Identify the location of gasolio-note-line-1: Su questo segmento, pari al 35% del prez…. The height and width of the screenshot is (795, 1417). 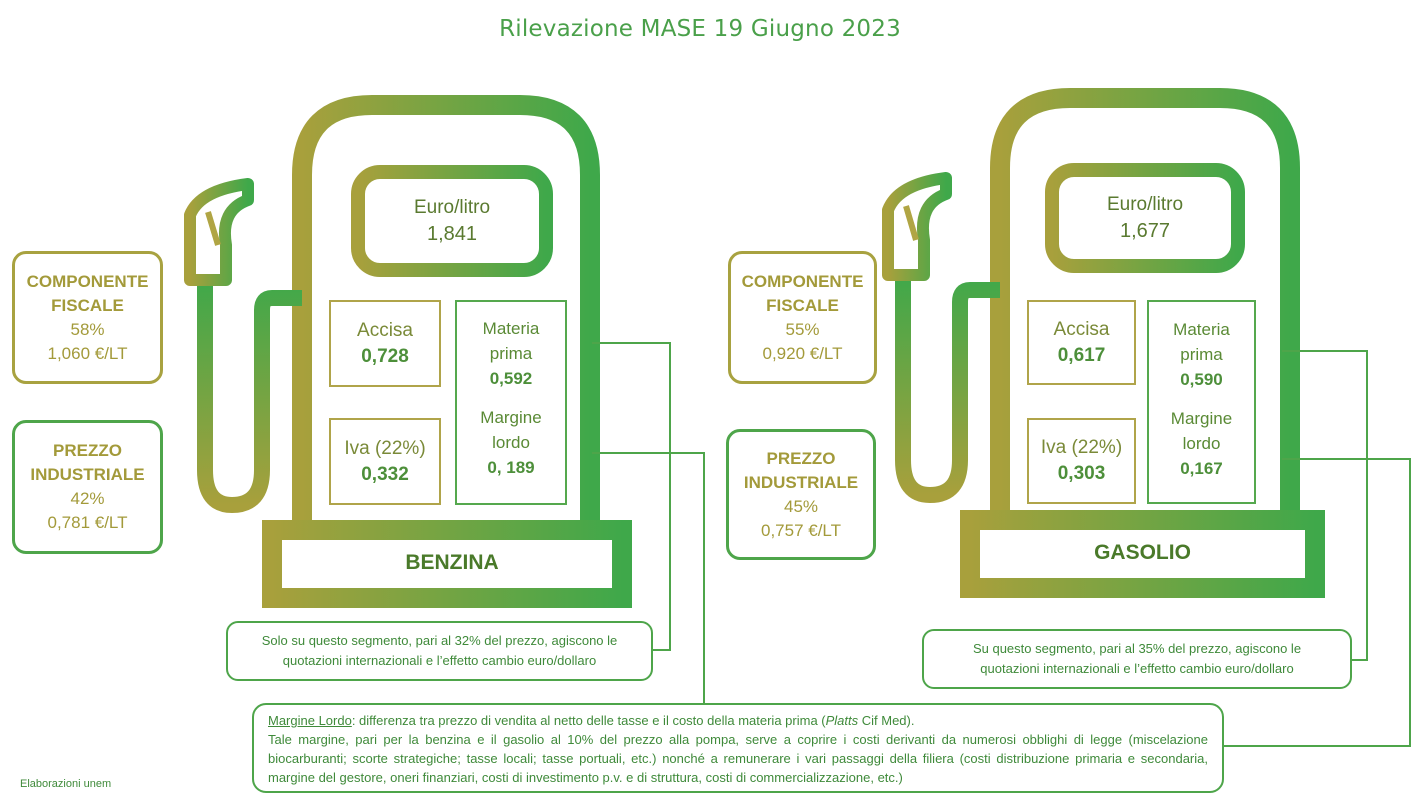
(1137, 648).